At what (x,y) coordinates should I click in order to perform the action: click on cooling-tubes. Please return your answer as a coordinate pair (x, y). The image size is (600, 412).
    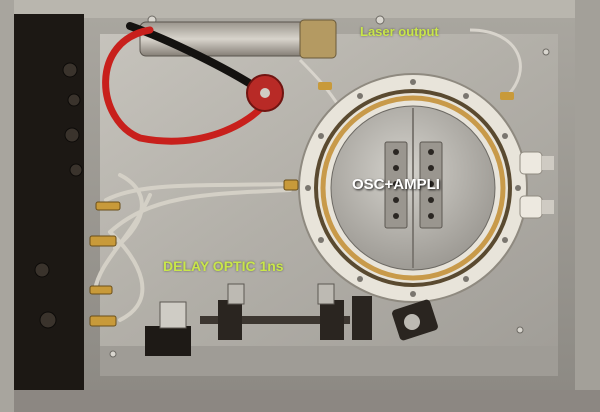
    Looking at the image, I should click on (192, 247).